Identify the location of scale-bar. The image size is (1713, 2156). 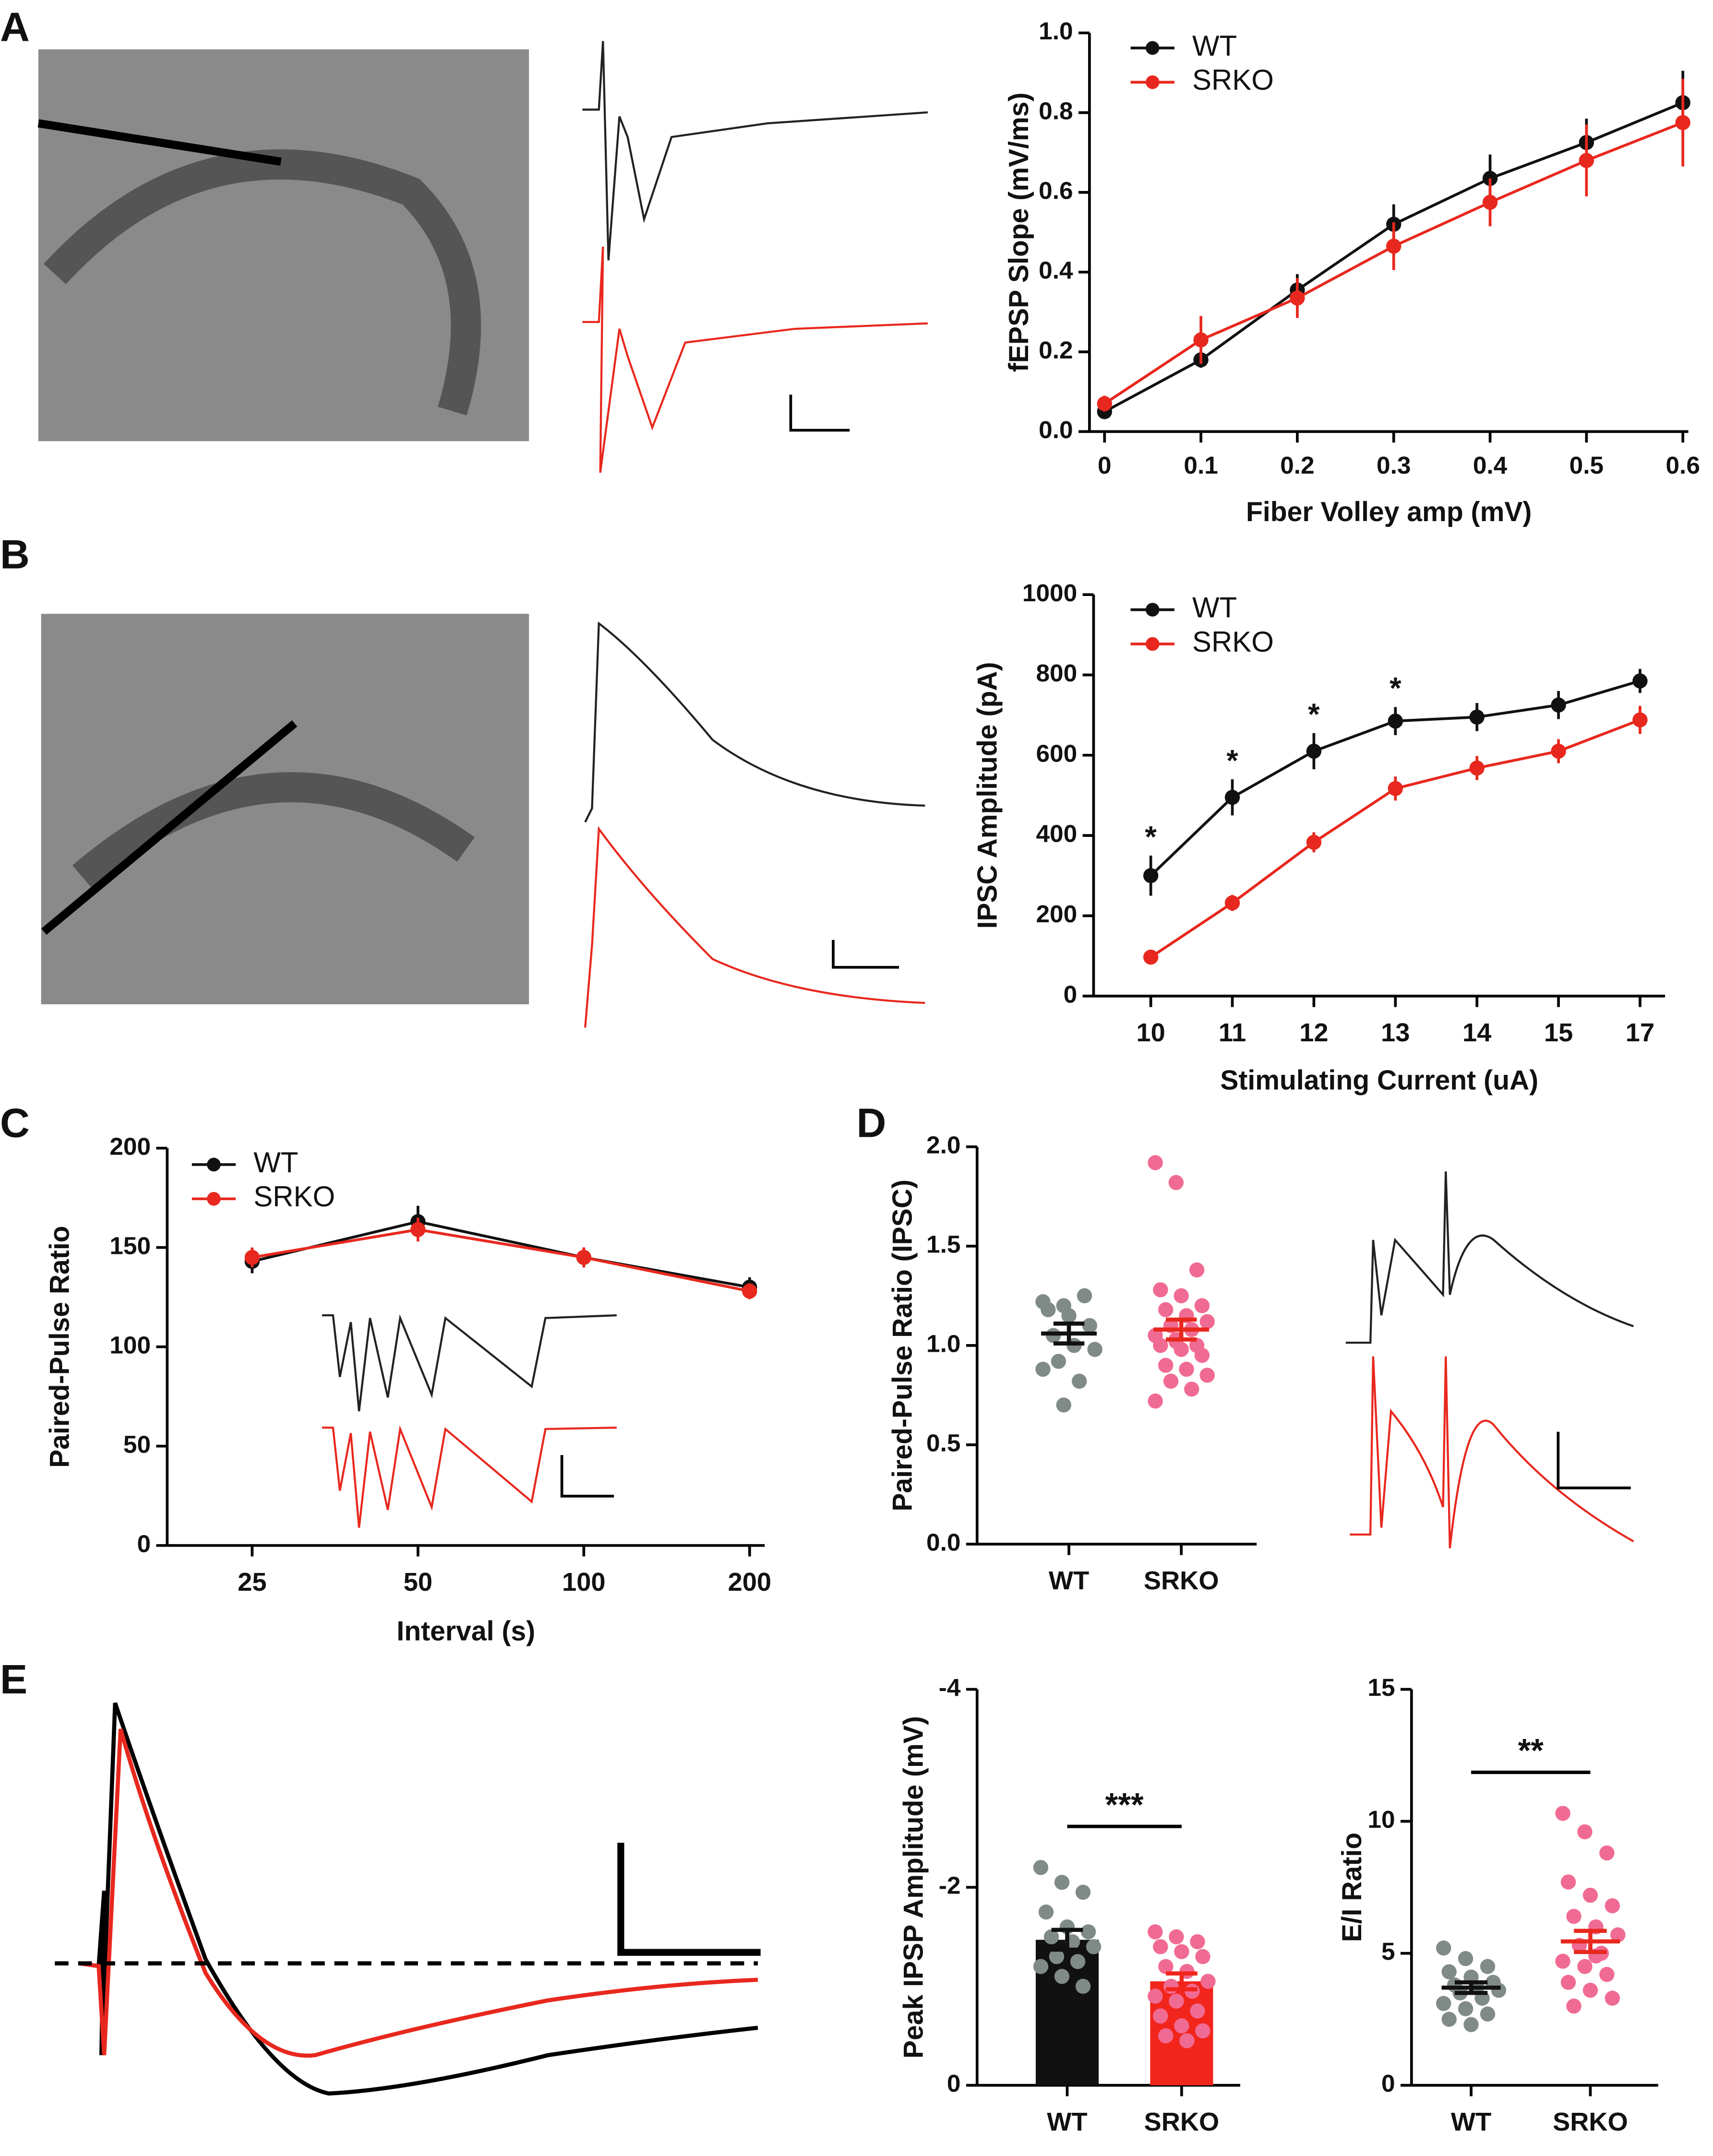
(819, 413).